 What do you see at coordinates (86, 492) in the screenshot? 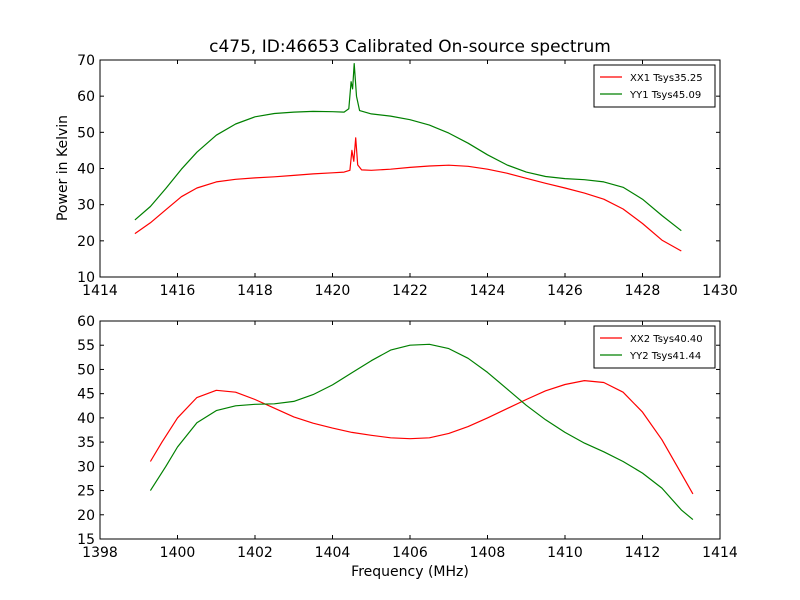
I see `y-tick-label: 25` at bounding box center [86, 492].